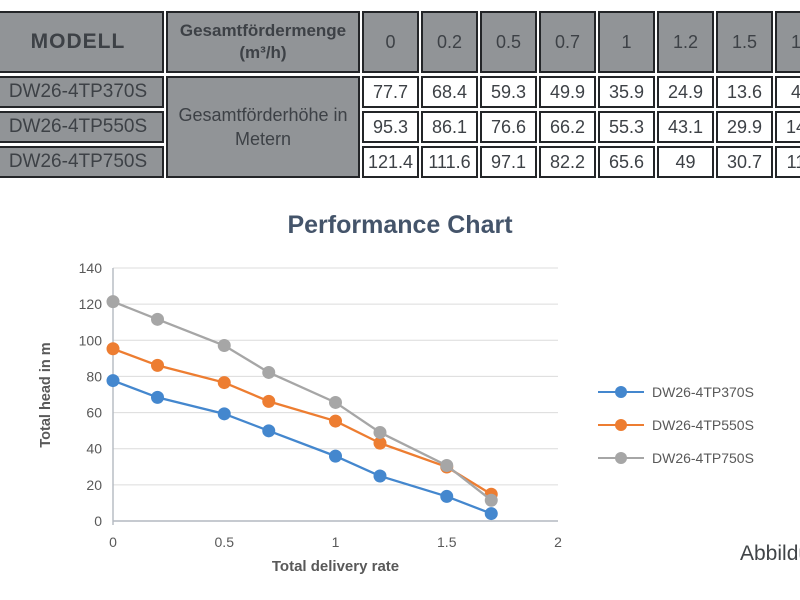  Describe the element at coordinates (46, 395) in the screenshot. I see `y-axis-title: Total head in m` at that location.